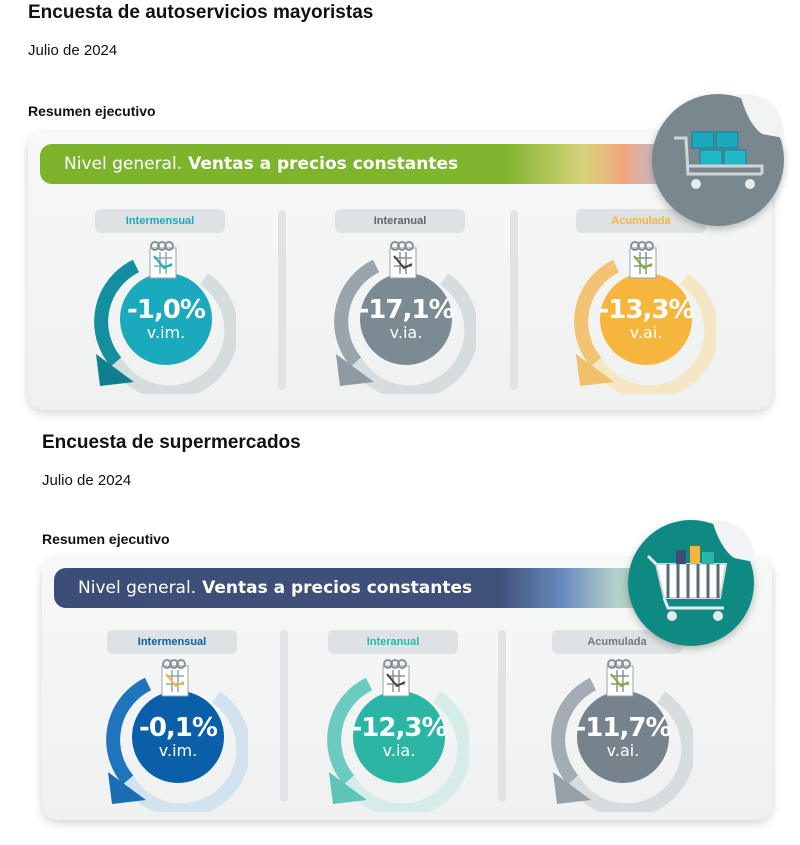 Image resolution: width=800 pixels, height=845 pixels. Describe the element at coordinates (646, 310) in the screenshot. I see `metric-value: -13,3%` at that location.